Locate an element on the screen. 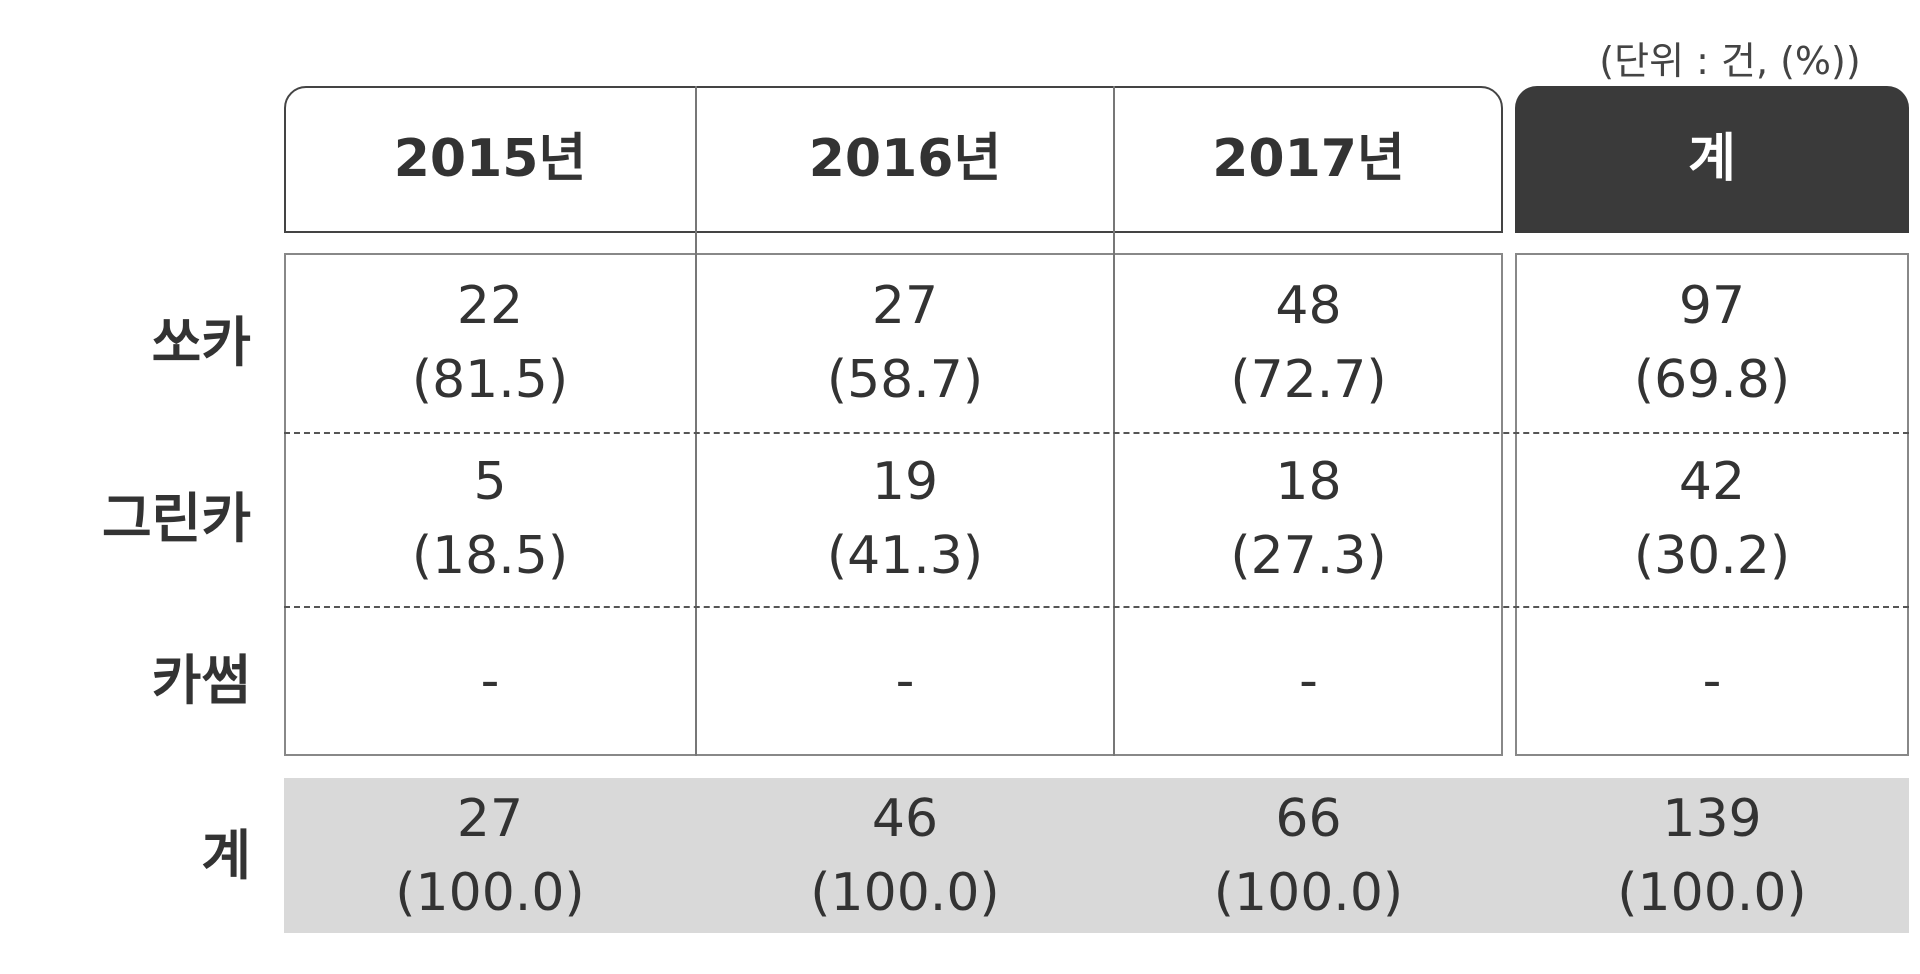 This screenshot has width=1920, height=974. total-row-bg is located at coordinates (1096, 855).